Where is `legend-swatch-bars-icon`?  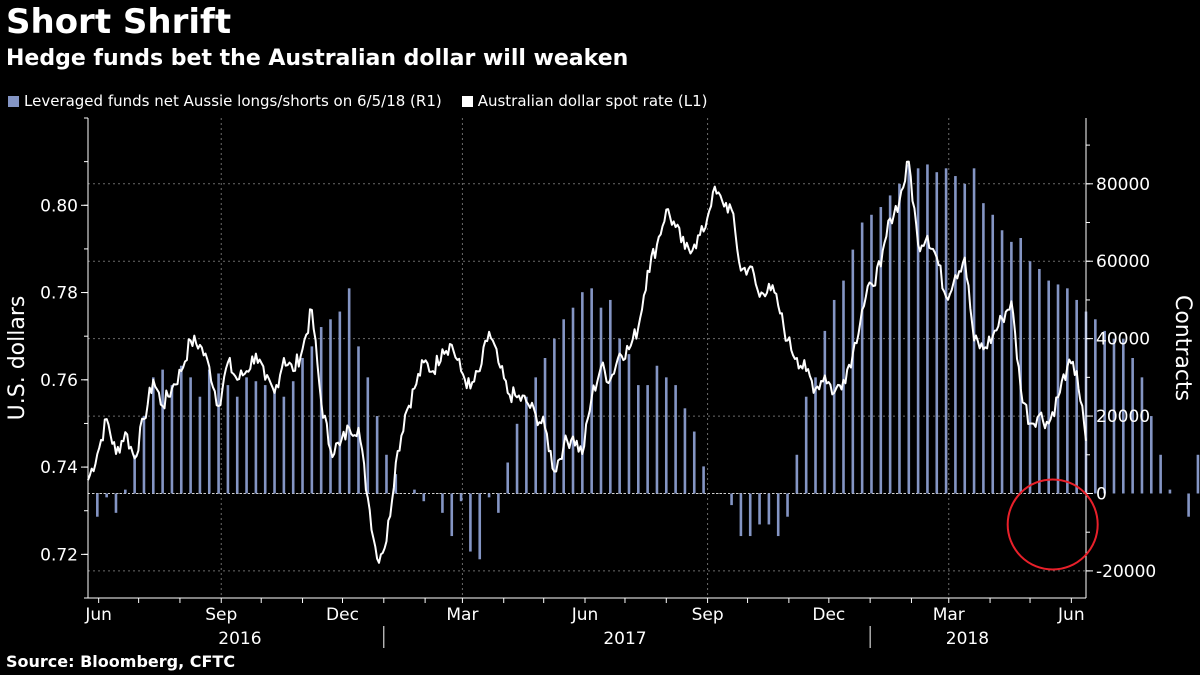
legend-swatch-bars-icon is located at coordinates (13, 101).